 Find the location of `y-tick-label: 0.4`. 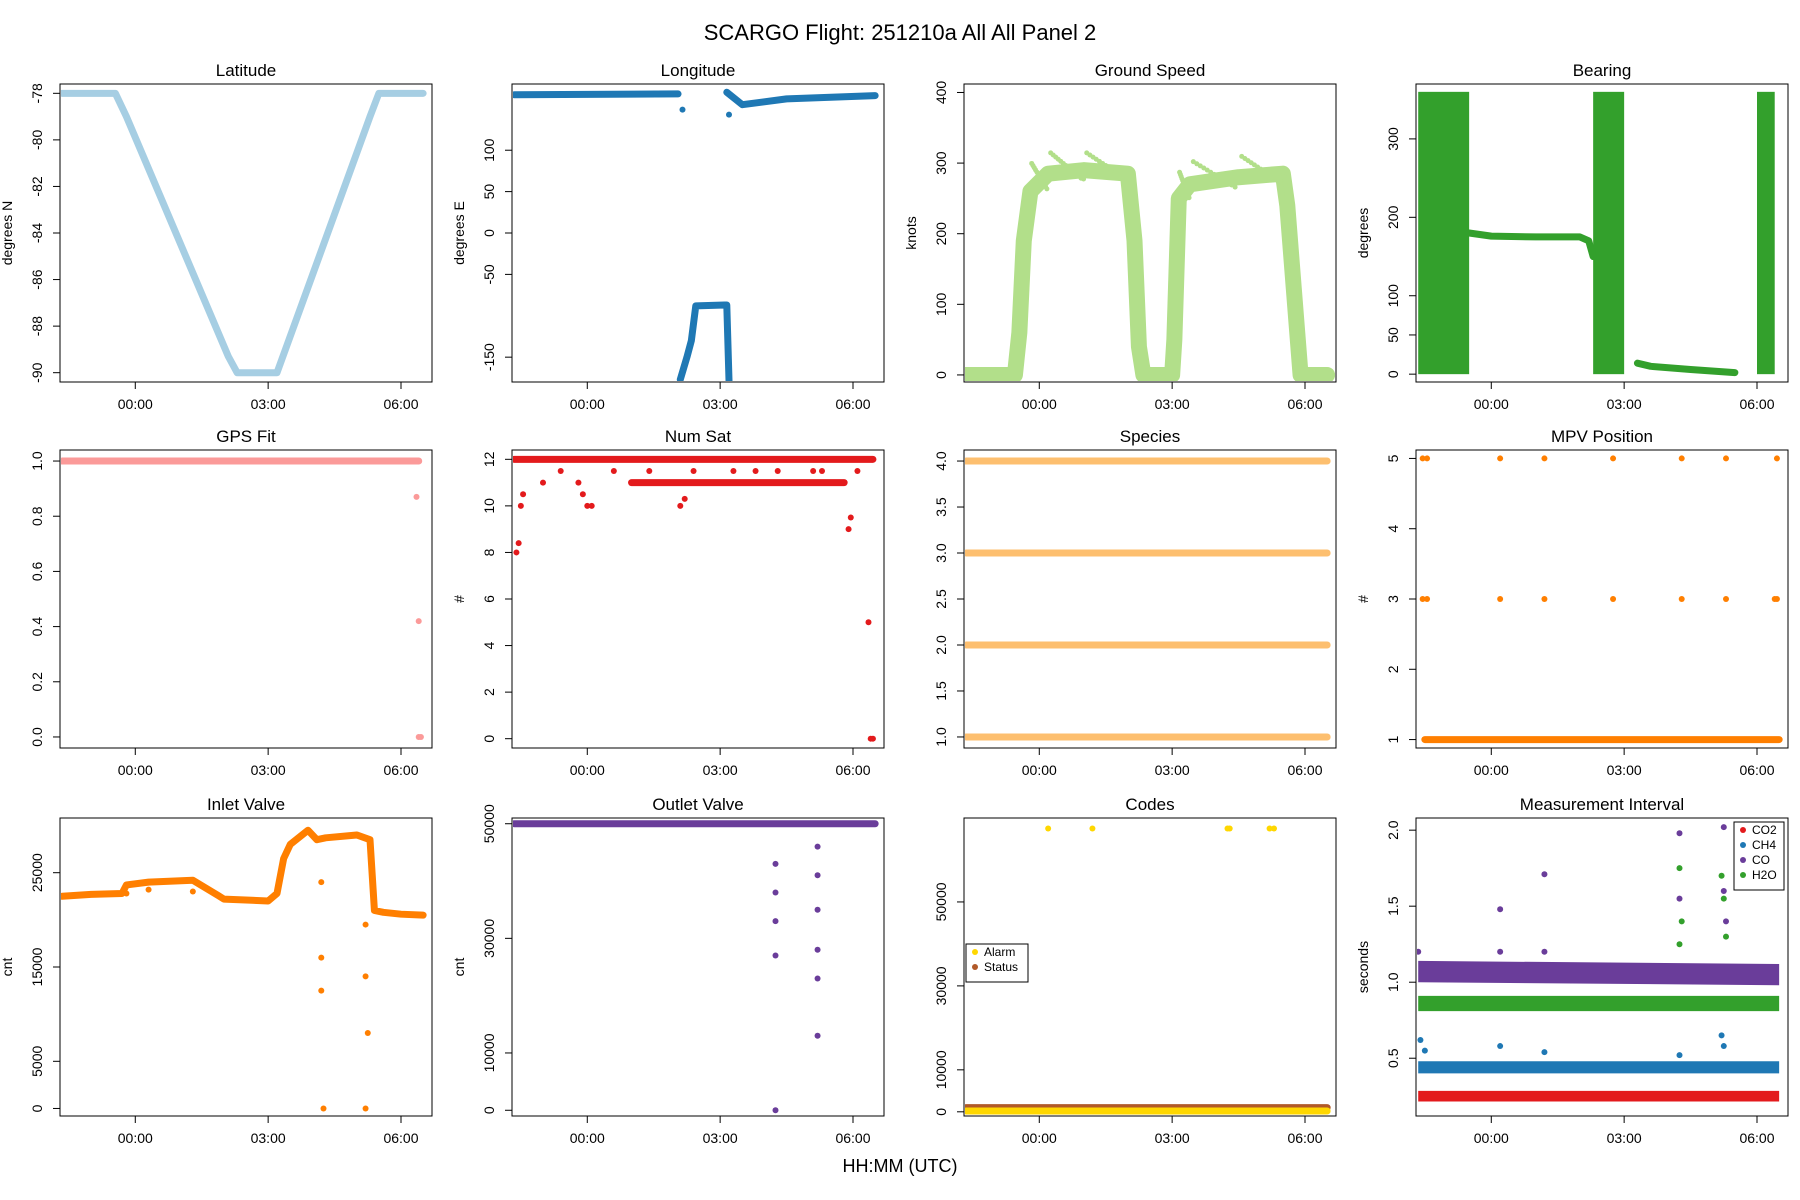

y-tick-label: 0.4 is located at coordinates (37, 627).